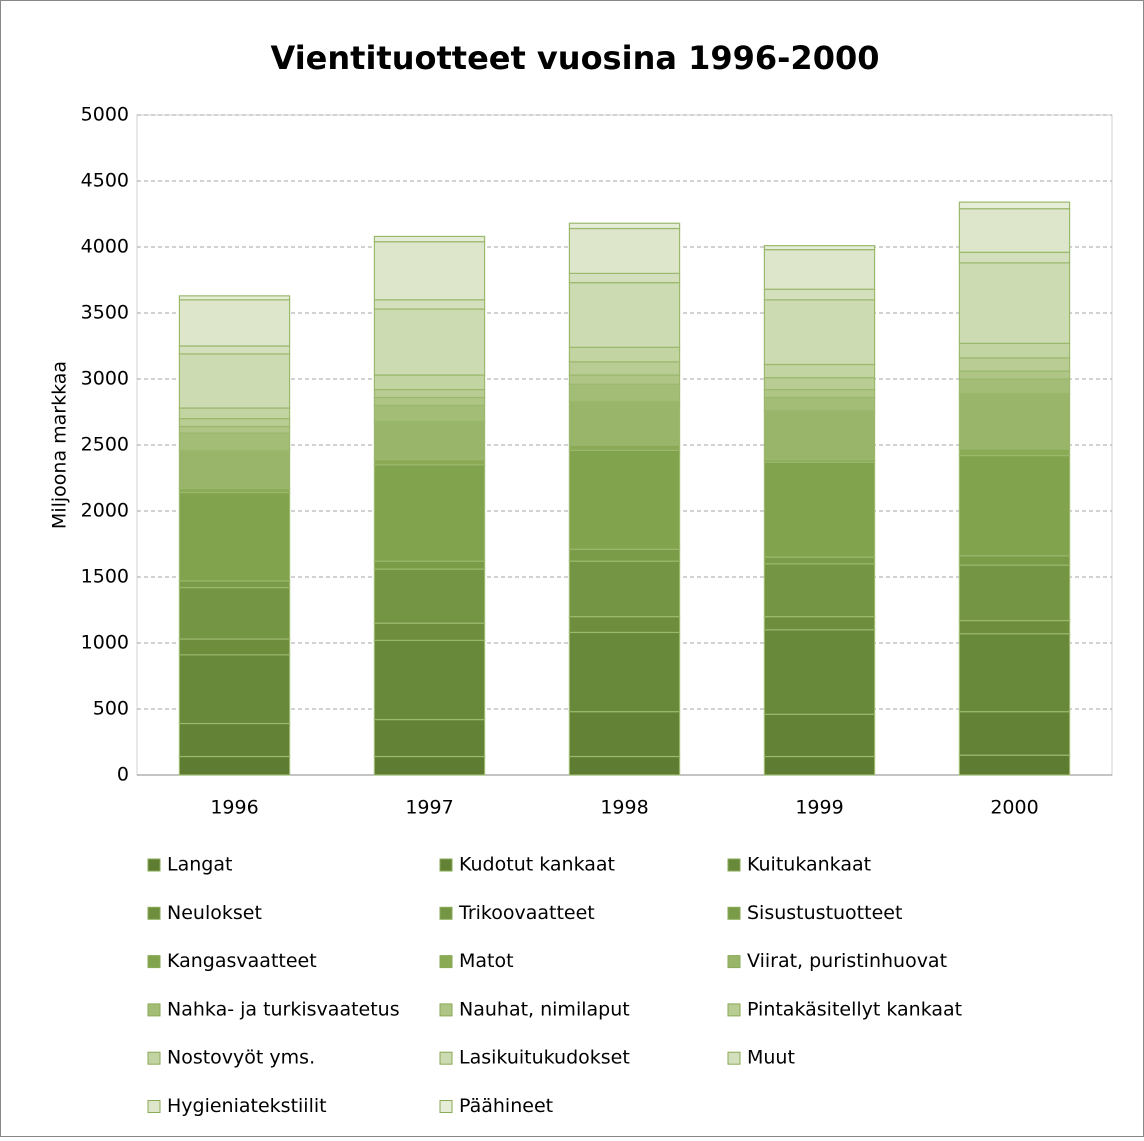 The image size is (1144, 1141). What do you see at coordinates (105, 577) in the screenshot?
I see `y-tick-label: 1500` at bounding box center [105, 577].